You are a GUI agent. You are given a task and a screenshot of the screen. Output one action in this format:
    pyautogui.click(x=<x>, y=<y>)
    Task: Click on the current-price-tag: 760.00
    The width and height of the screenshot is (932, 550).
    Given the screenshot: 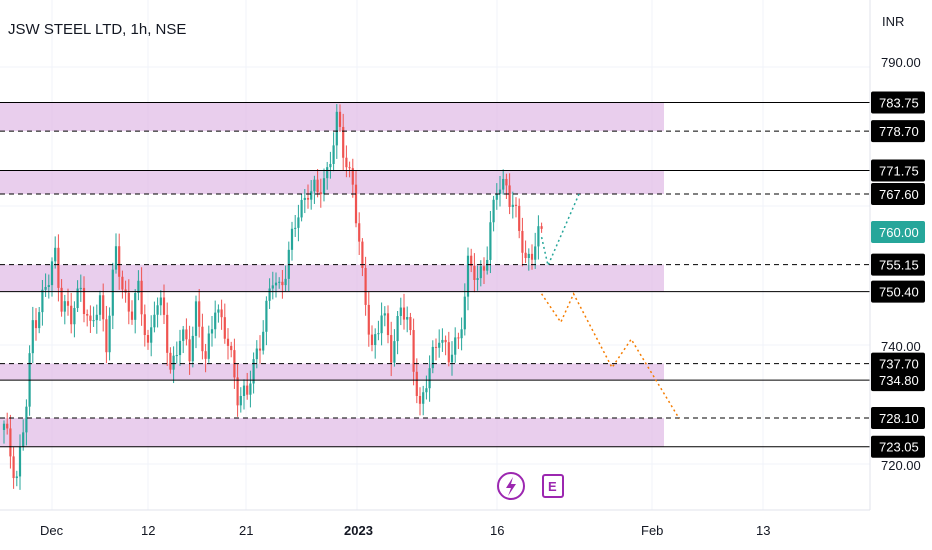 What is the action you would take?
    pyautogui.click(x=898, y=232)
    